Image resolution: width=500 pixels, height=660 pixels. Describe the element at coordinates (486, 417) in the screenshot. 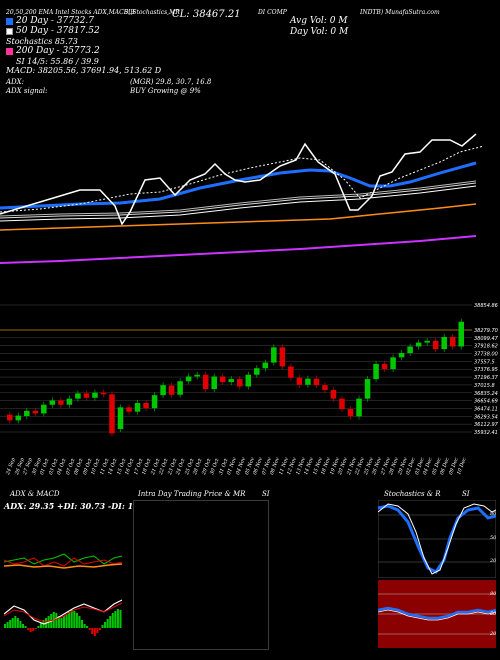

I see `price-tick-label: 36293.54` at that location.